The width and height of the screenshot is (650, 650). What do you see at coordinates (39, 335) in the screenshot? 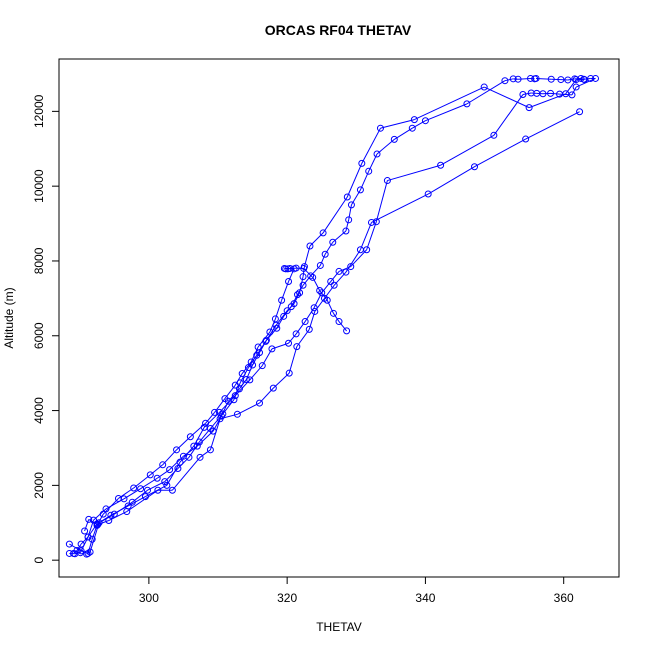
I see `y-tick-label: 6000` at bounding box center [39, 335].